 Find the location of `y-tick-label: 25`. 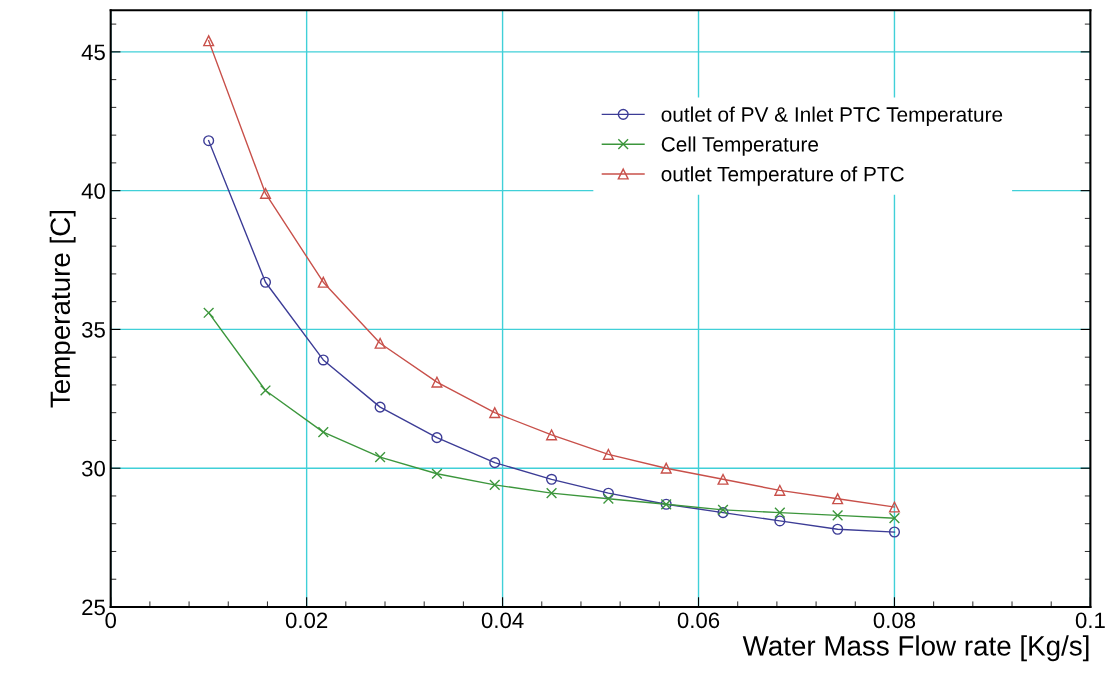

y-tick-label: 25 is located at coordinates (93, 607).